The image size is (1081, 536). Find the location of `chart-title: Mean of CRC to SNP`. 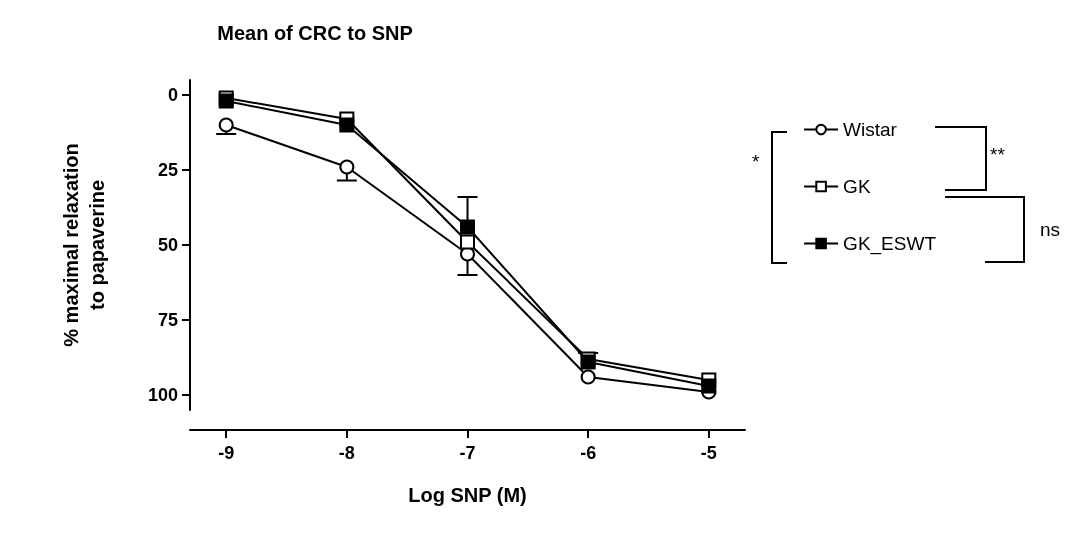

chart-title: Mean of CRC to SNP is located at coordinates (315, 33).